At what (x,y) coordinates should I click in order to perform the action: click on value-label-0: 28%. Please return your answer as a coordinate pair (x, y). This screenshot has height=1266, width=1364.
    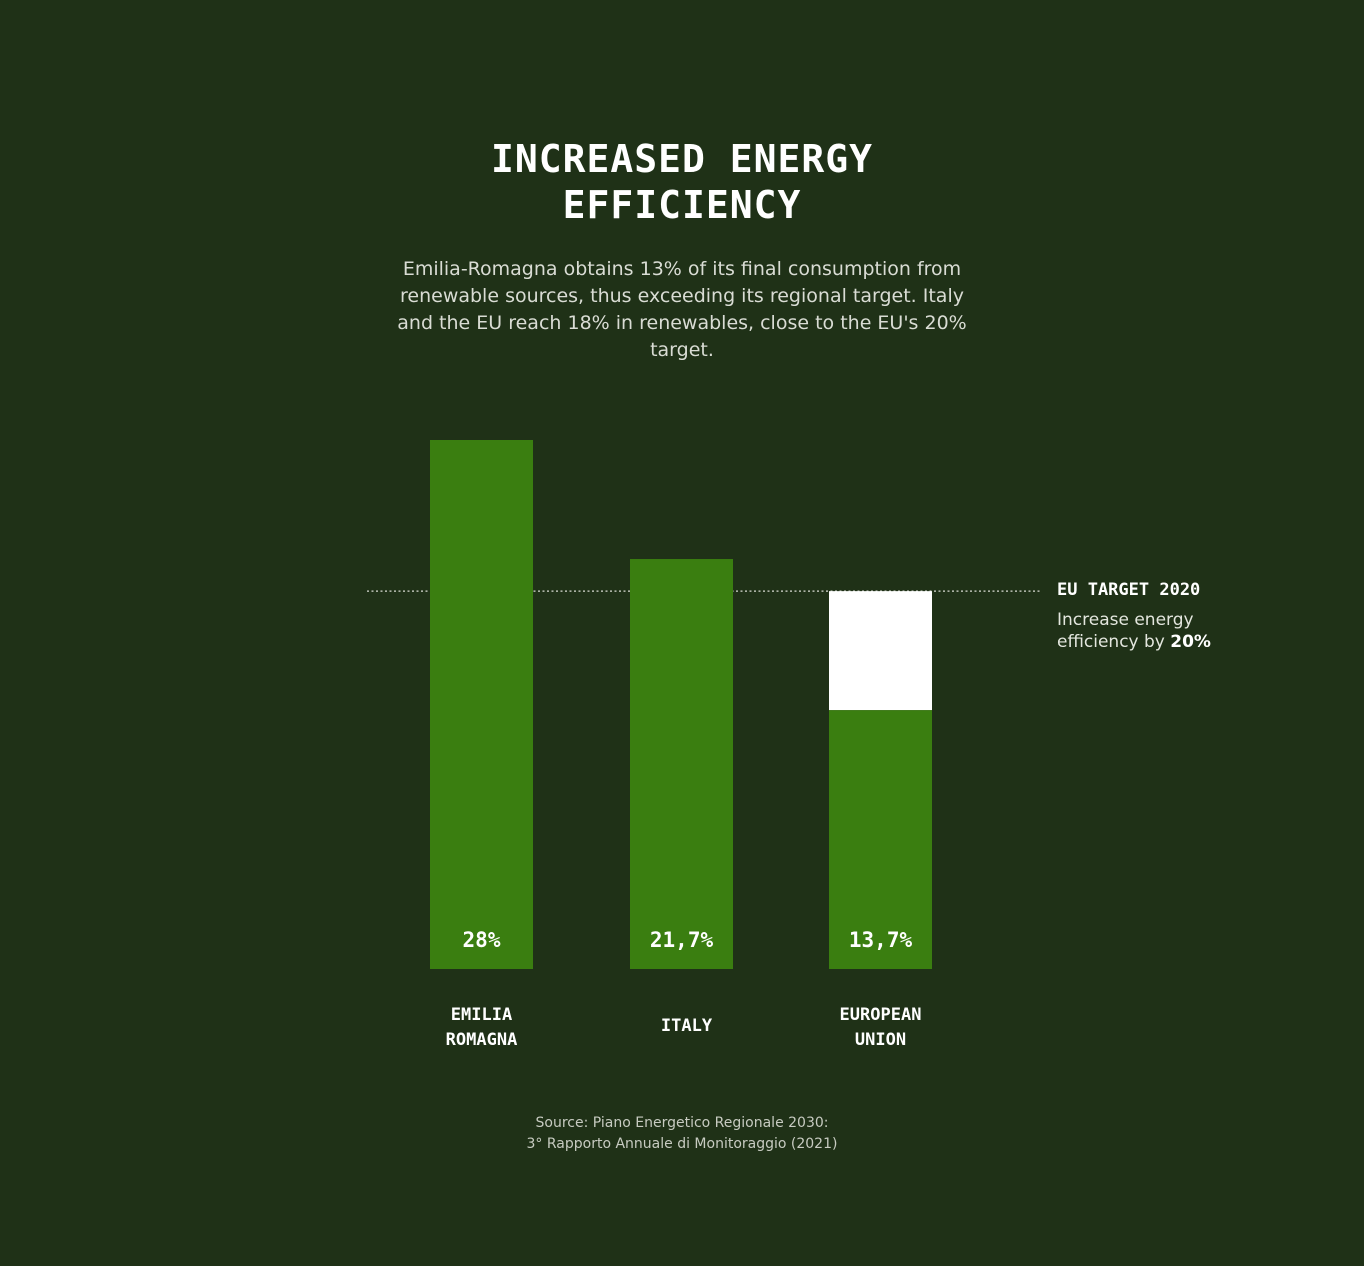
    Looking at the image, I should click on (482, 940).